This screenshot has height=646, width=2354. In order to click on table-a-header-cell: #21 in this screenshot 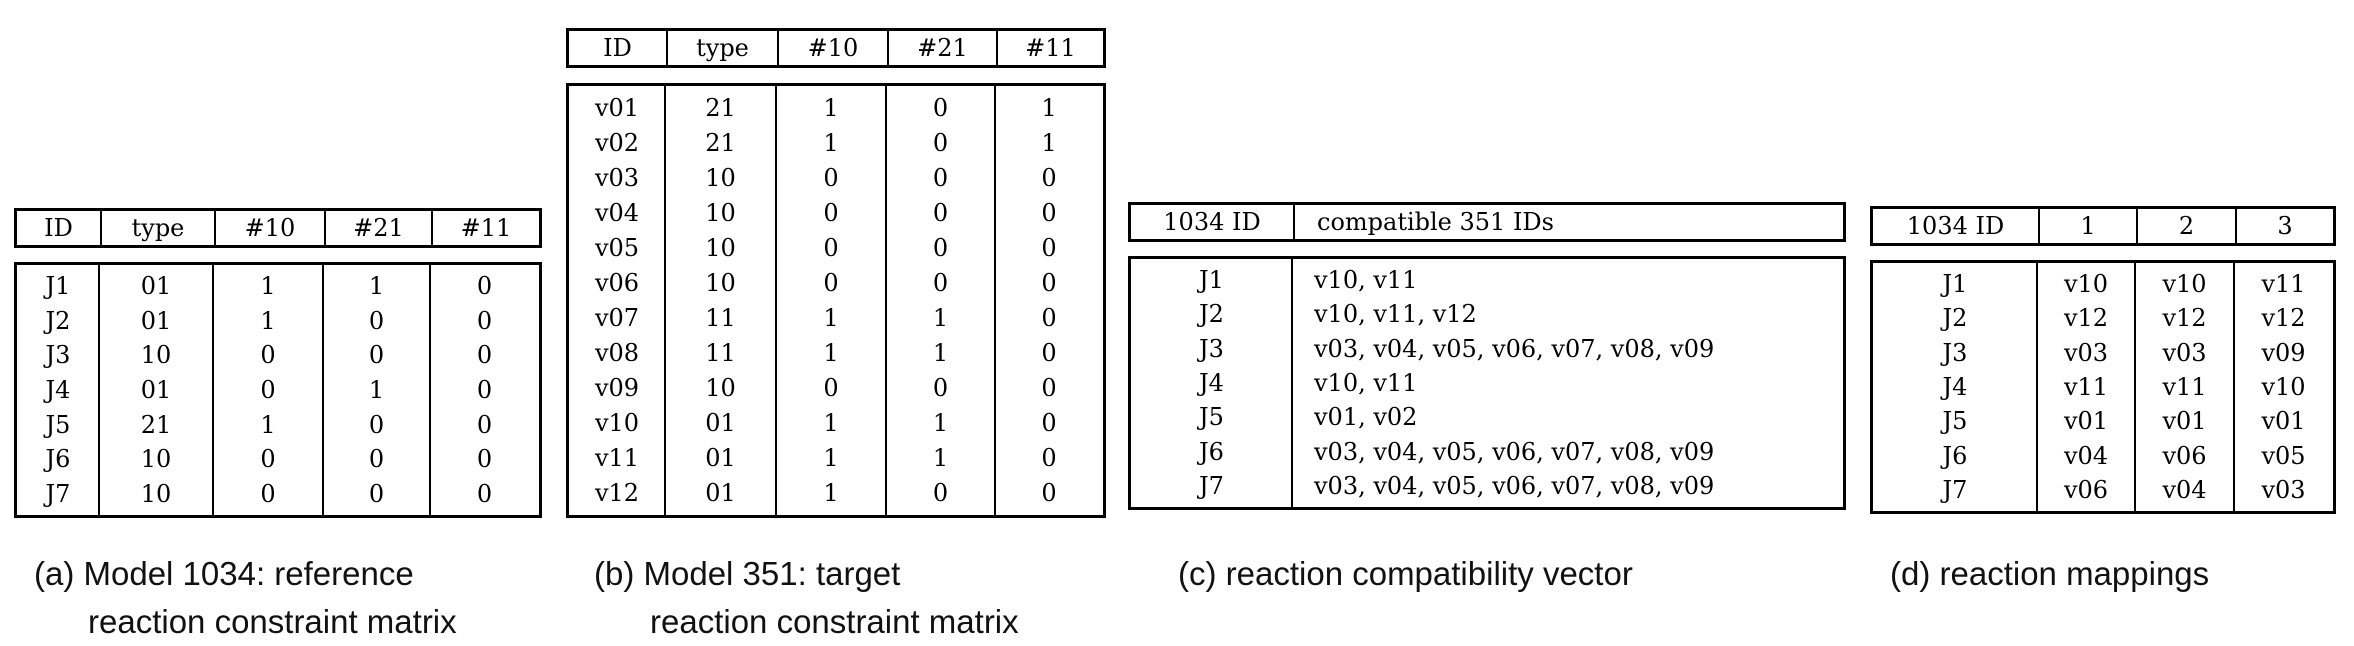, I will do `click(379, 228)`.